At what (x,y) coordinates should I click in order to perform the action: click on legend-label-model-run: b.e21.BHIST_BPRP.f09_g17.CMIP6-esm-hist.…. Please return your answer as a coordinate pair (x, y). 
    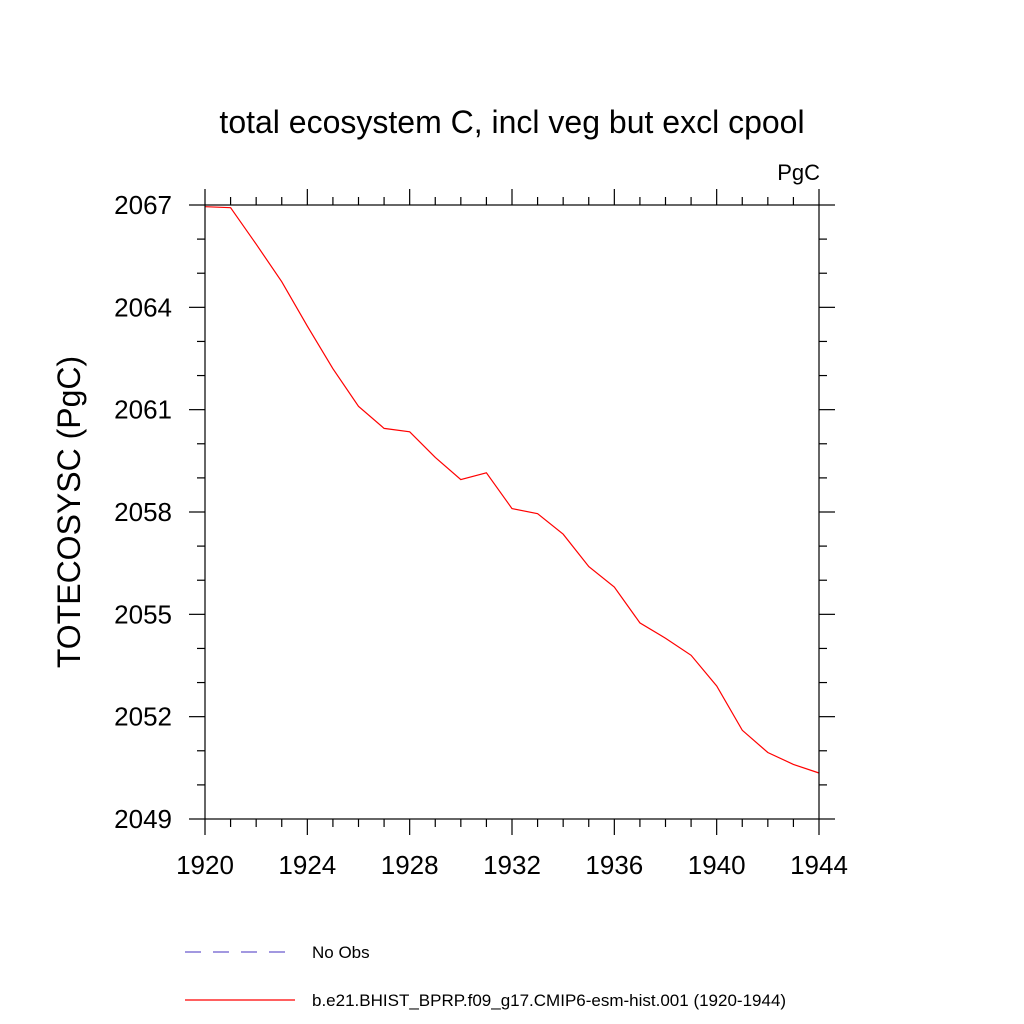
    Looking at the image, I should click on (549, 1000).